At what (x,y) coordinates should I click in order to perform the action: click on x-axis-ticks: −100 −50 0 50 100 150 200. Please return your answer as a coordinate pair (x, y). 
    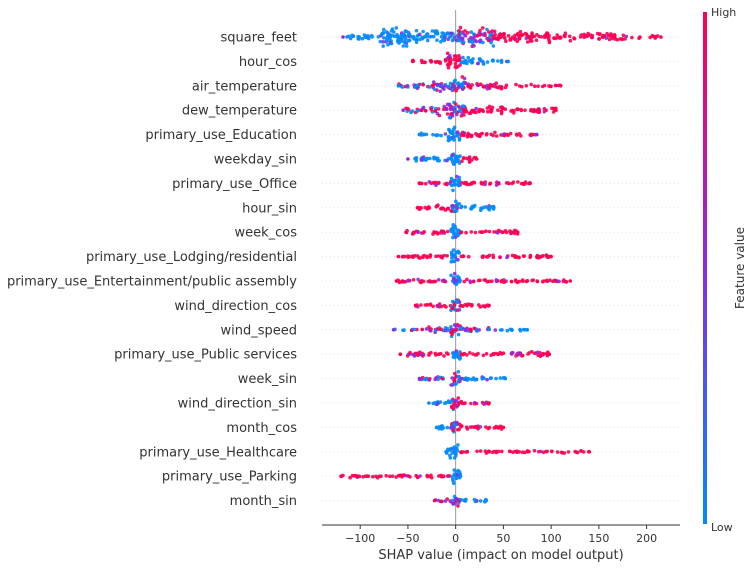
    Looking at the image, I should click on (501, 535).